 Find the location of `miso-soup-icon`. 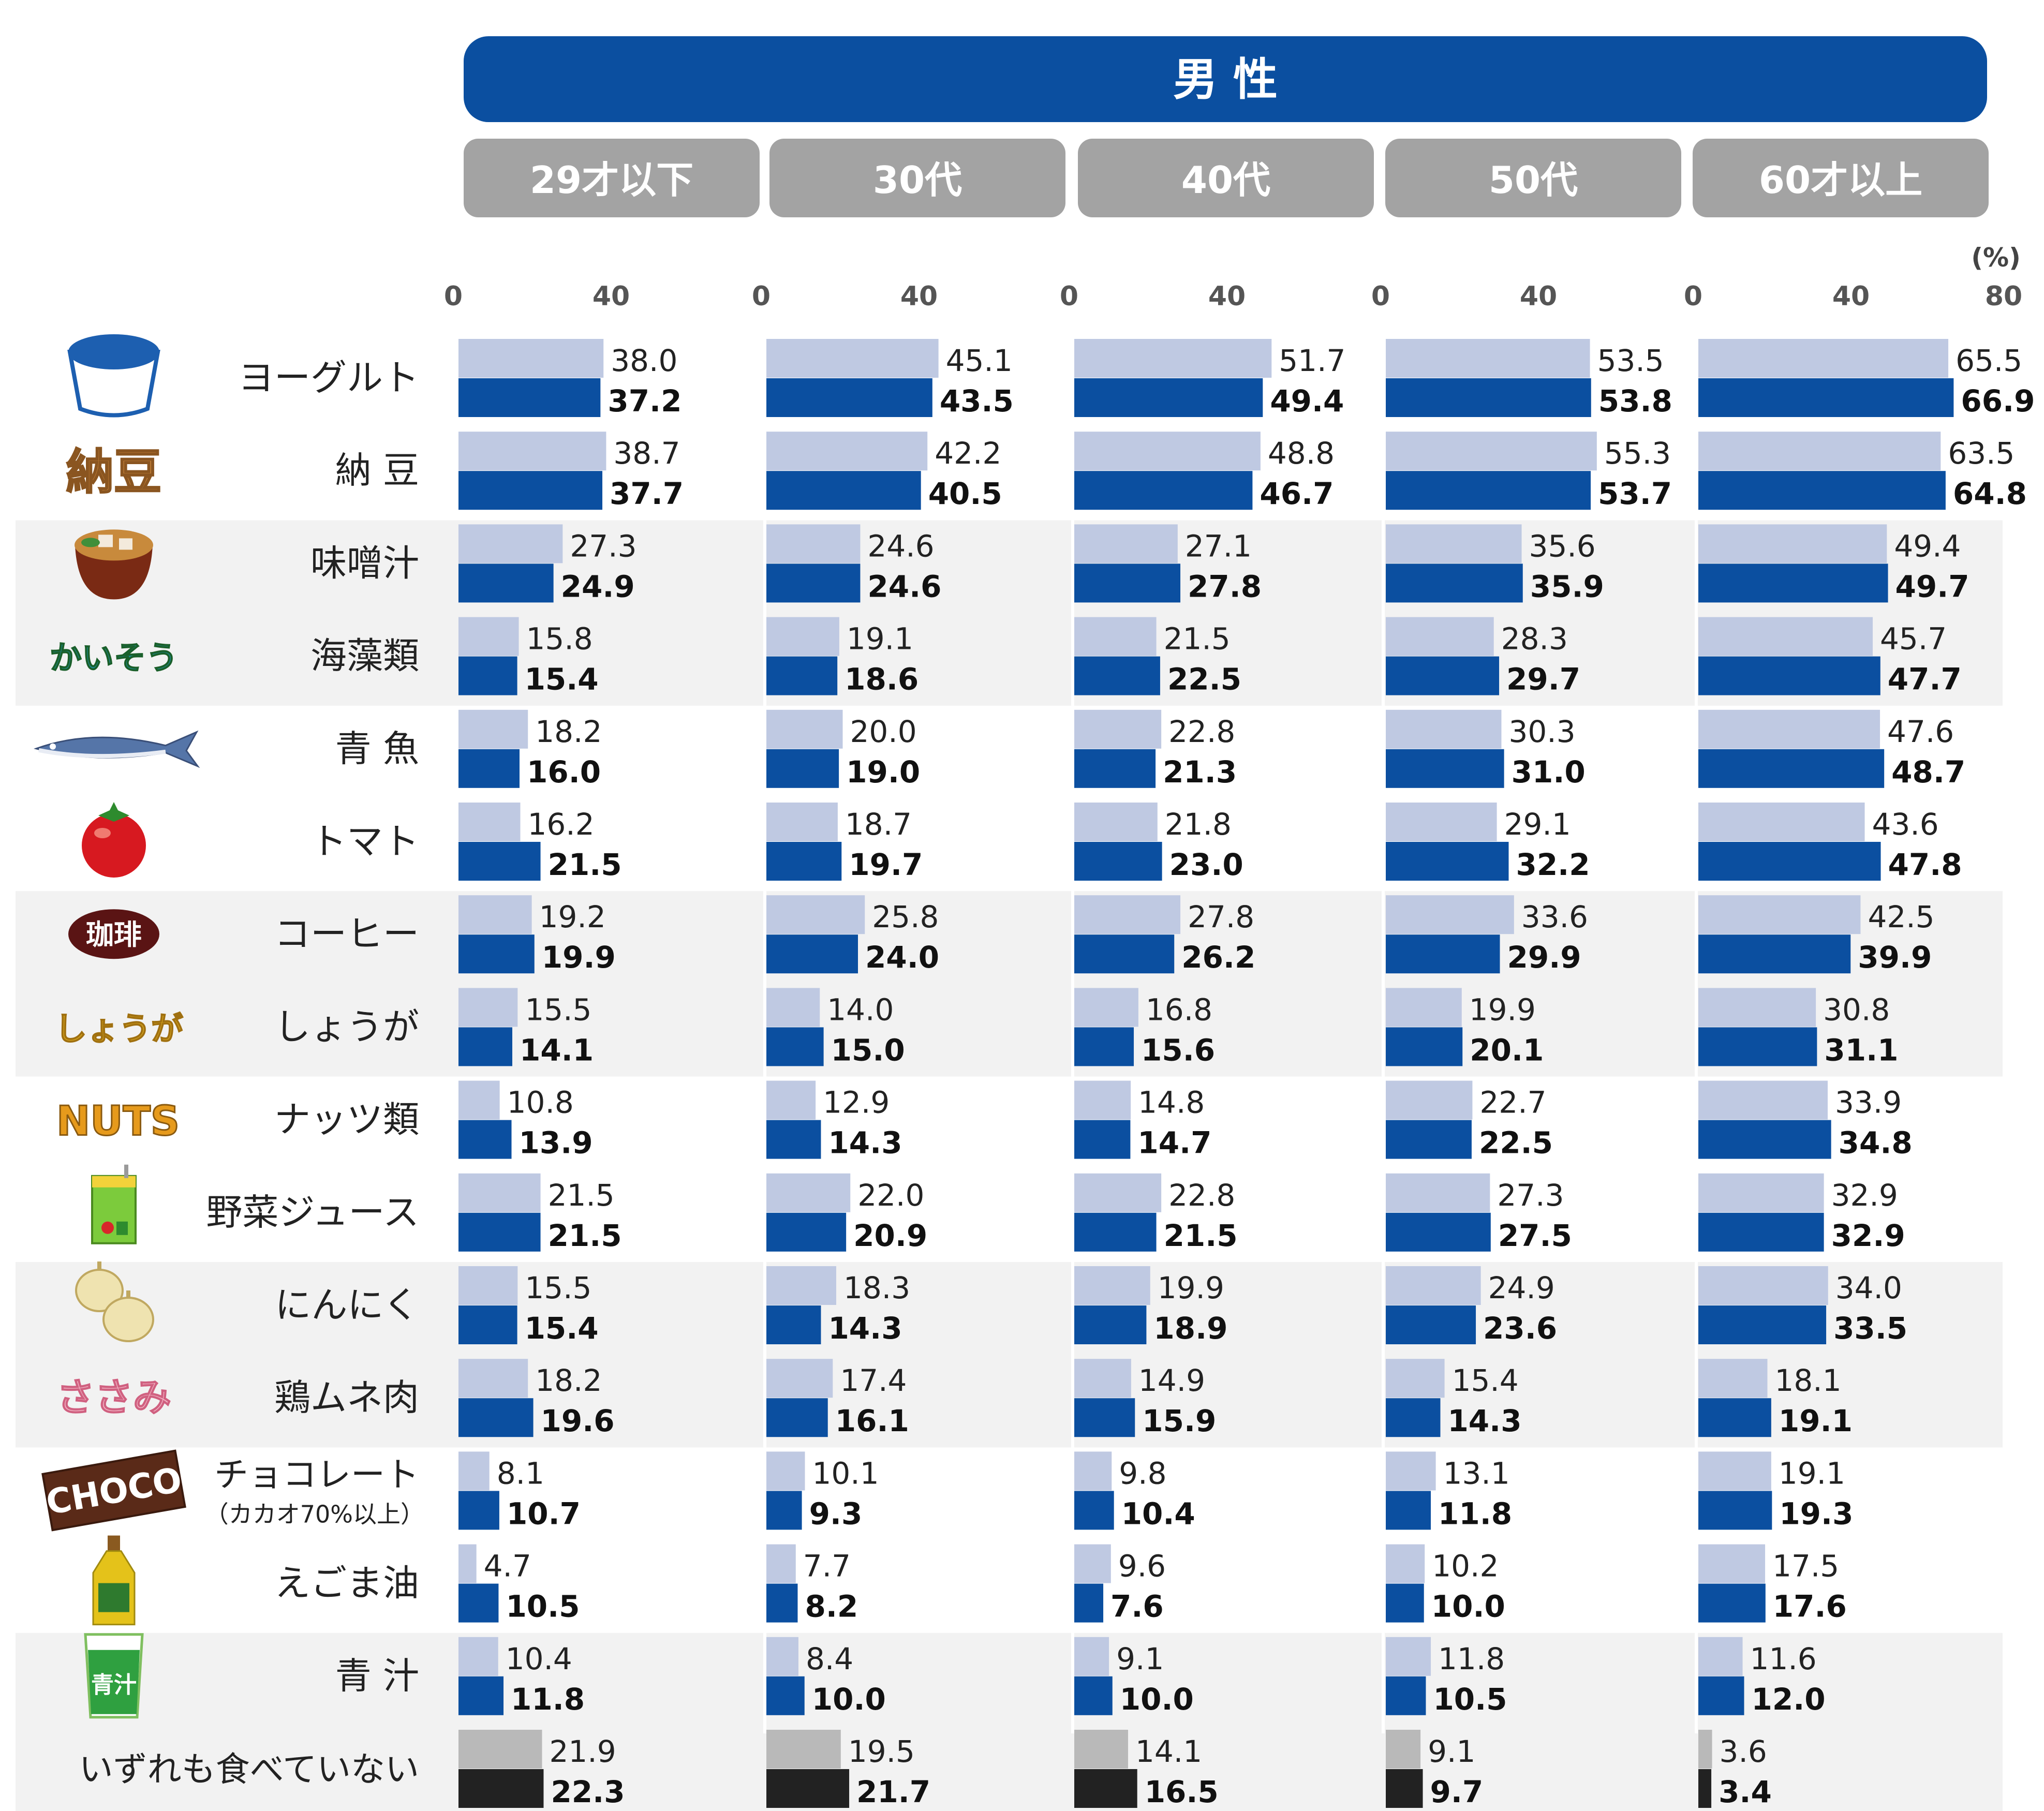

miso-soup-icon is located at coordinates (114, 564).